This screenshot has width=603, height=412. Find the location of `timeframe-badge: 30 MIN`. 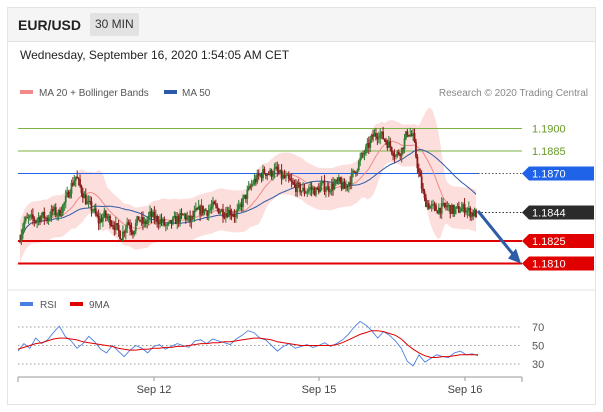

timeframe-badge: 30 MIN is located at coordinates (114, 24).